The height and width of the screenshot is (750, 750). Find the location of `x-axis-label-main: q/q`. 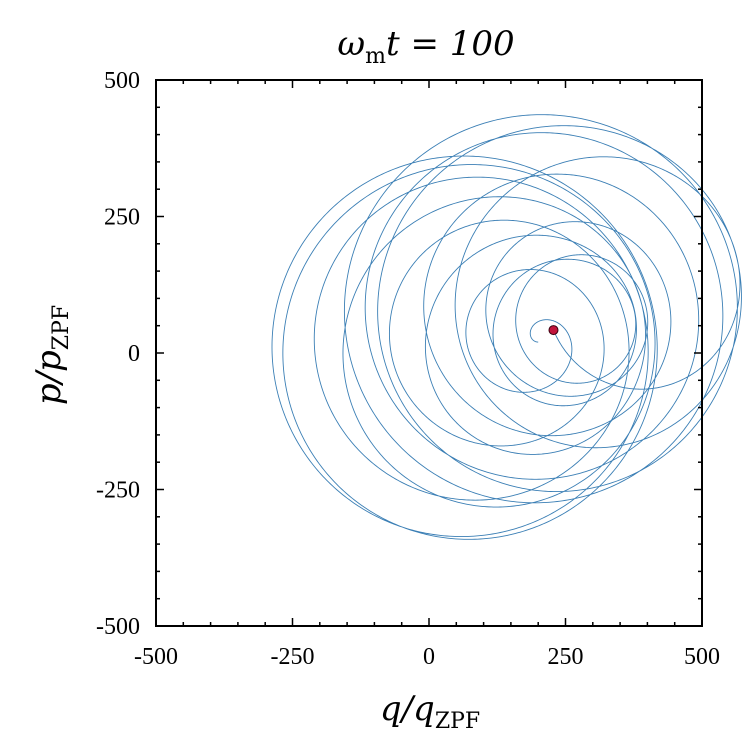

x-axis-label-main: q/q is located at coordinates (407, 709).